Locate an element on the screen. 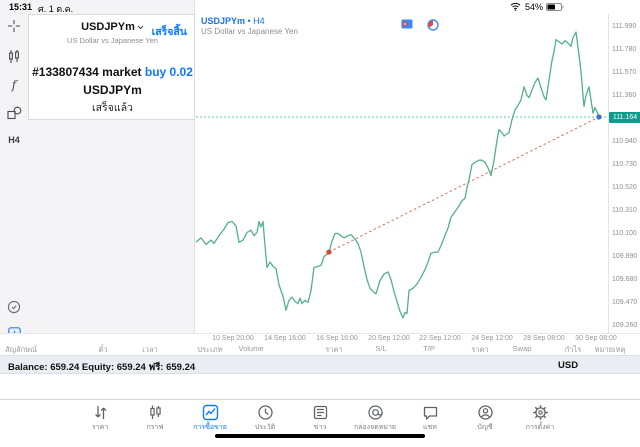  order-result-line: #133807434 market buy 0.02 is located at coordinates (112, 72).